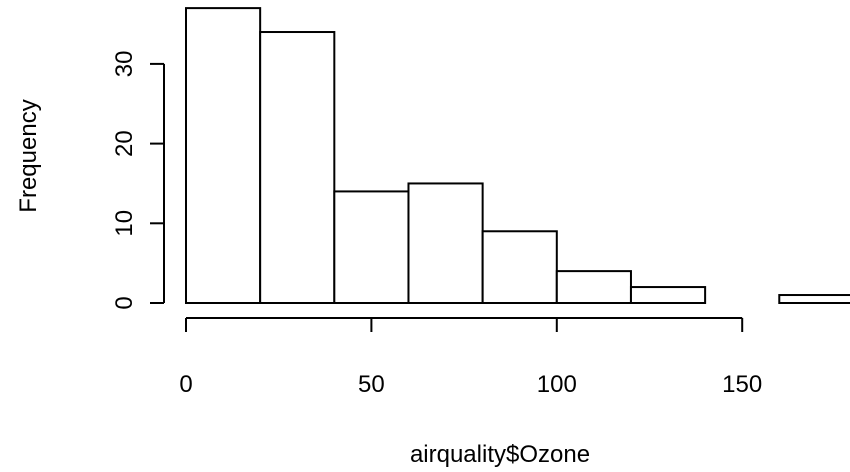 The width and height of the screenshot is (850, 472). Describe the element at coordinates (28, 155) in the screenshot. I see `y-axis-label: Frequency` at that location.